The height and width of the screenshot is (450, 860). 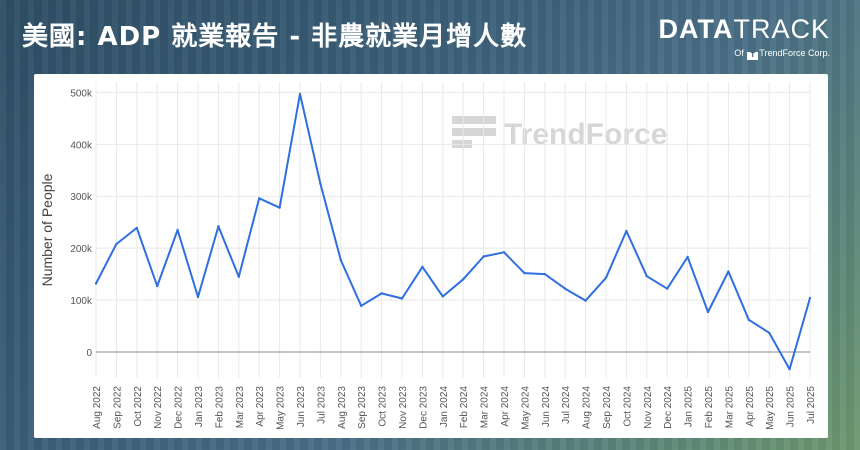 I want to click on x-tick-label: Sep 2023, so click(x=362, y=407).